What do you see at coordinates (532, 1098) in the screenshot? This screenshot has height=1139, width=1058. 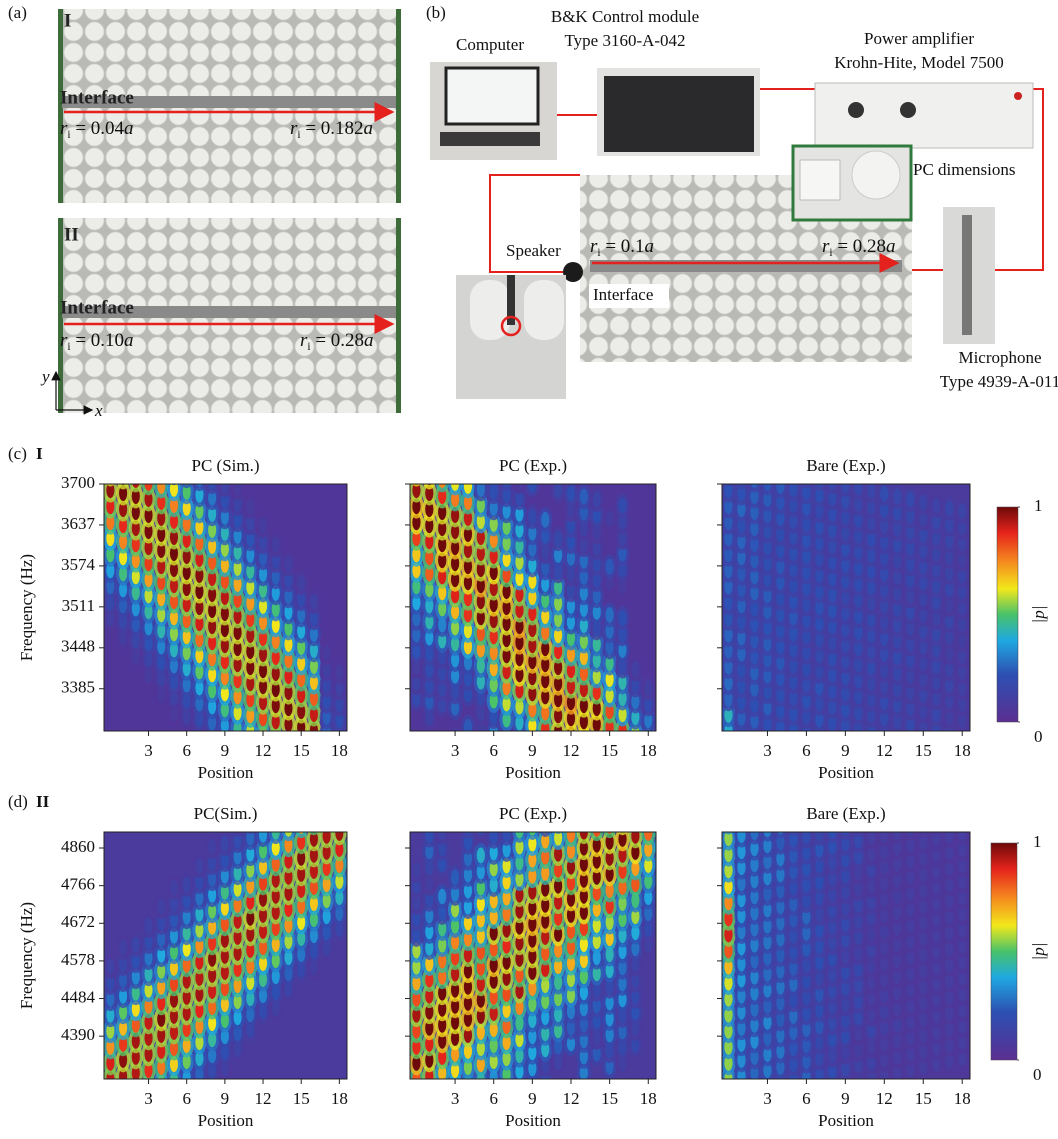 I see `x-tick-label: 9` at bounding box center [532, 1098].